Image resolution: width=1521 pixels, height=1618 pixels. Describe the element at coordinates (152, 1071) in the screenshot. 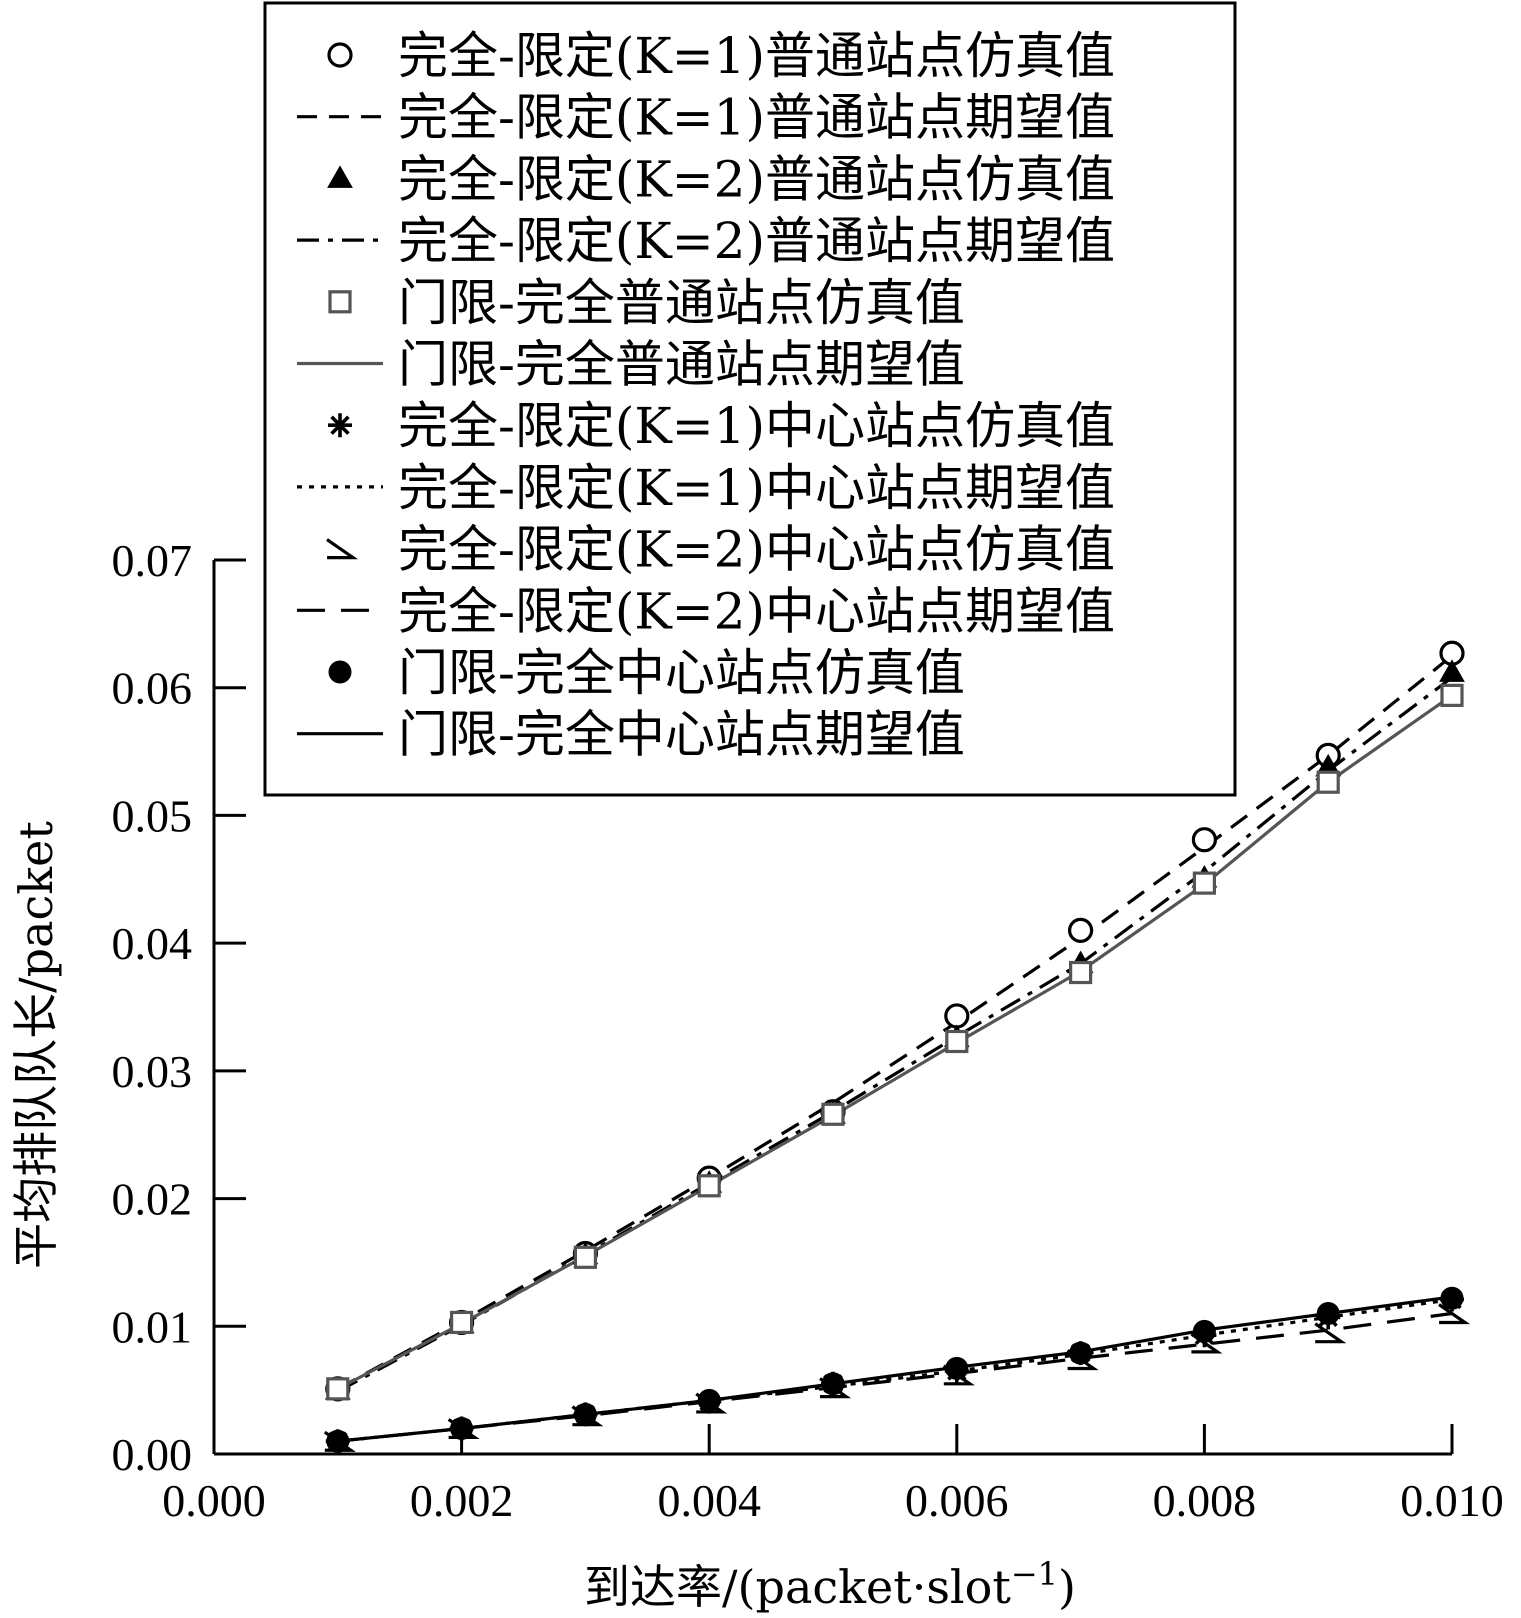

I see `y-tick-label: 0.03` at that location.